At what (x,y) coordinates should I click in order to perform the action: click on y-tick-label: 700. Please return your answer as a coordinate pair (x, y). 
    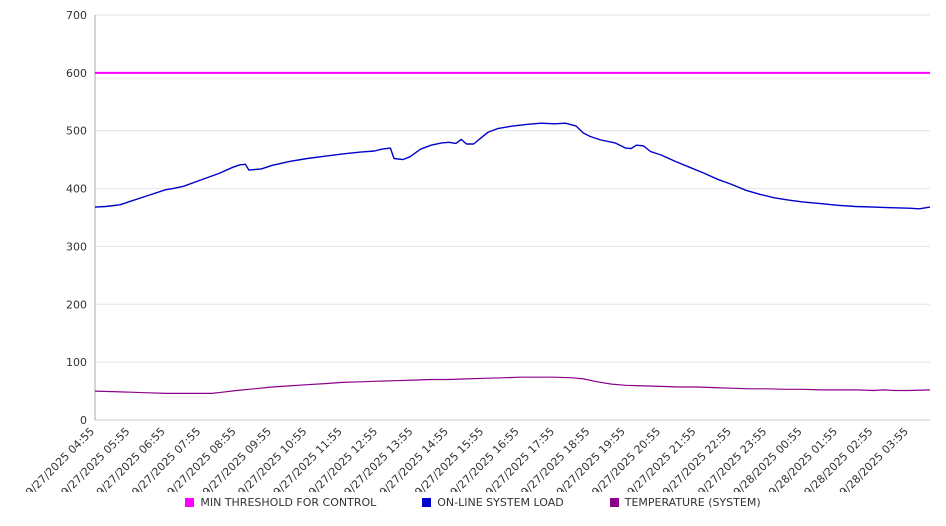
    Looking at the image, I should click on (76, 15).